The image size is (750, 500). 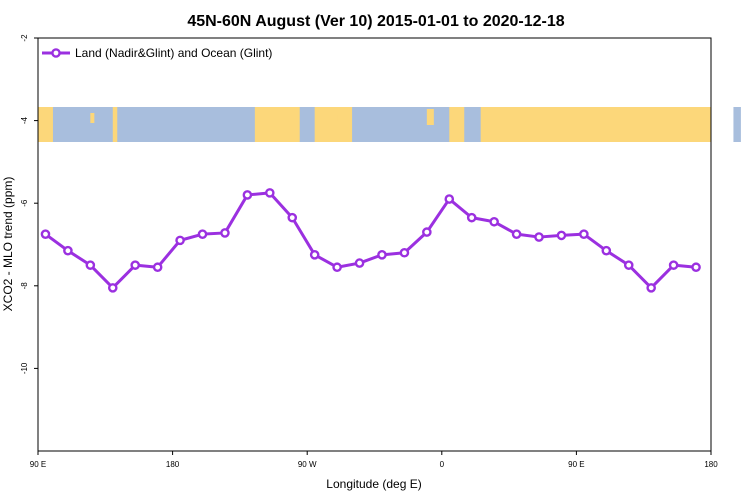 What do you see at coordinates (24, 203) in the screenshot?
I see `y-tick-label: -6` at bounding box center [24, 203].